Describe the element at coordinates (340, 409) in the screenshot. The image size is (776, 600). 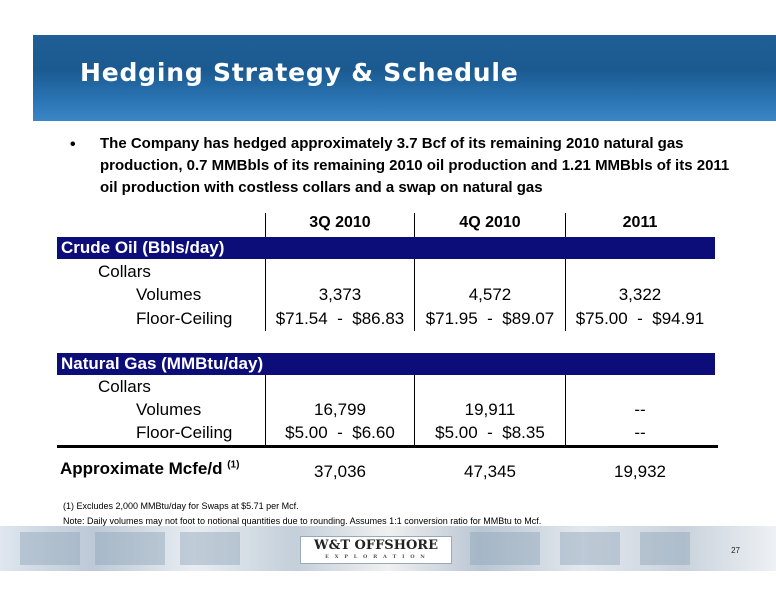
I see `gas-volume-3q2010: 16,799` at that location.